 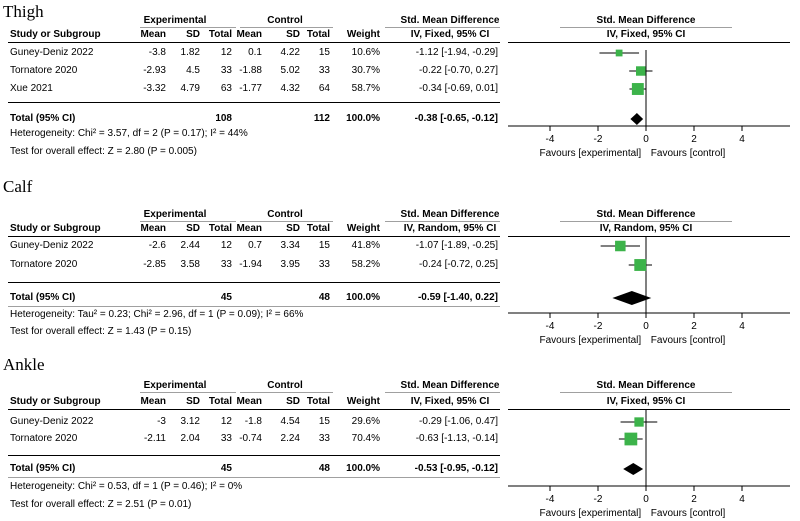 What do you see at coordinates (365, 52) in the screenshot?
I see `study-weight: 10.6%` at bounding box center [365, 52].